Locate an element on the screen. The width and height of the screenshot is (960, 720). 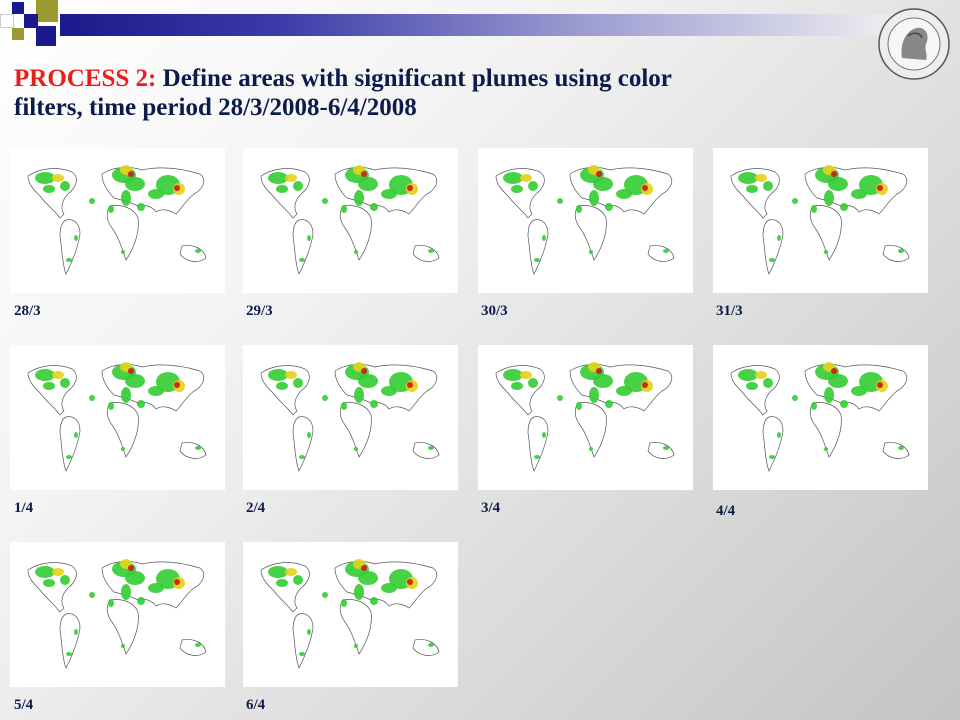
map-date-label: 29/3 is located at coordinates (259, 311).